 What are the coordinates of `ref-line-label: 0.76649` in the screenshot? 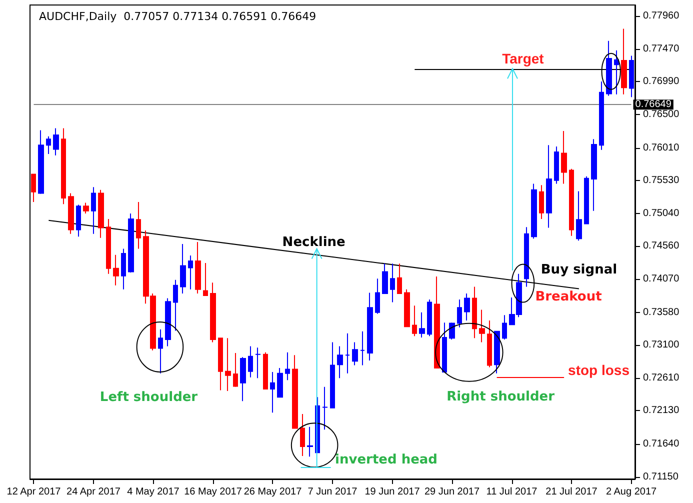 It's located at (653, 104).